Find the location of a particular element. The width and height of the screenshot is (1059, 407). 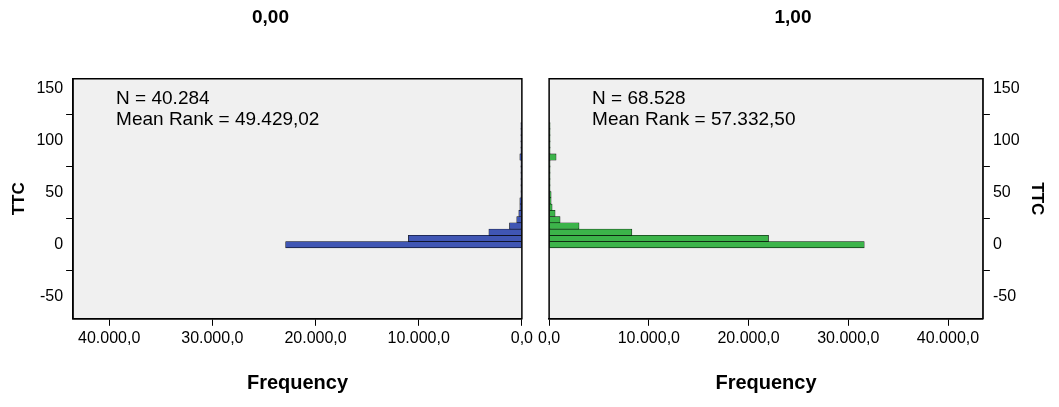

chart-title: 0,00 is located at coordinates (270, 16).